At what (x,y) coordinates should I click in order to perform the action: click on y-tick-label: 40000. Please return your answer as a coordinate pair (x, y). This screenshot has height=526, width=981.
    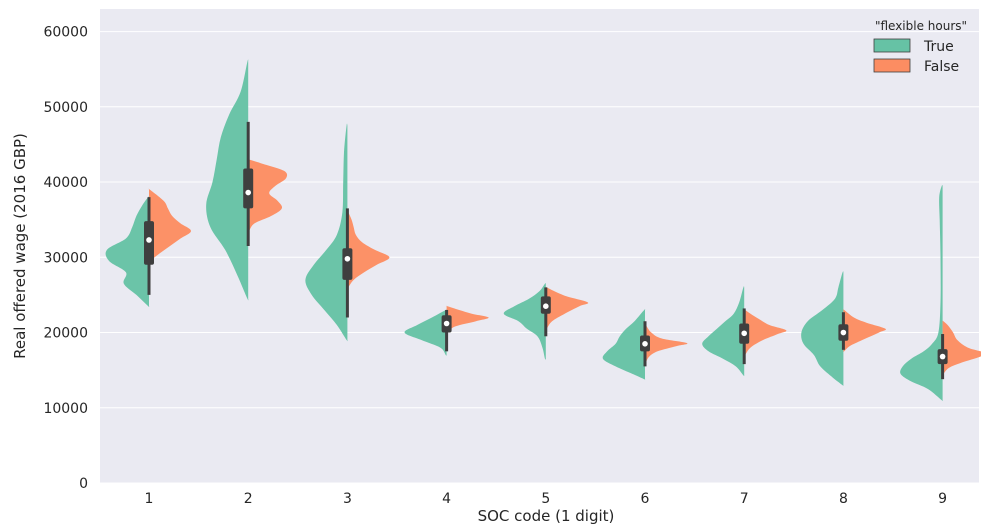
    Looking at the image, I should click on (65, 183).